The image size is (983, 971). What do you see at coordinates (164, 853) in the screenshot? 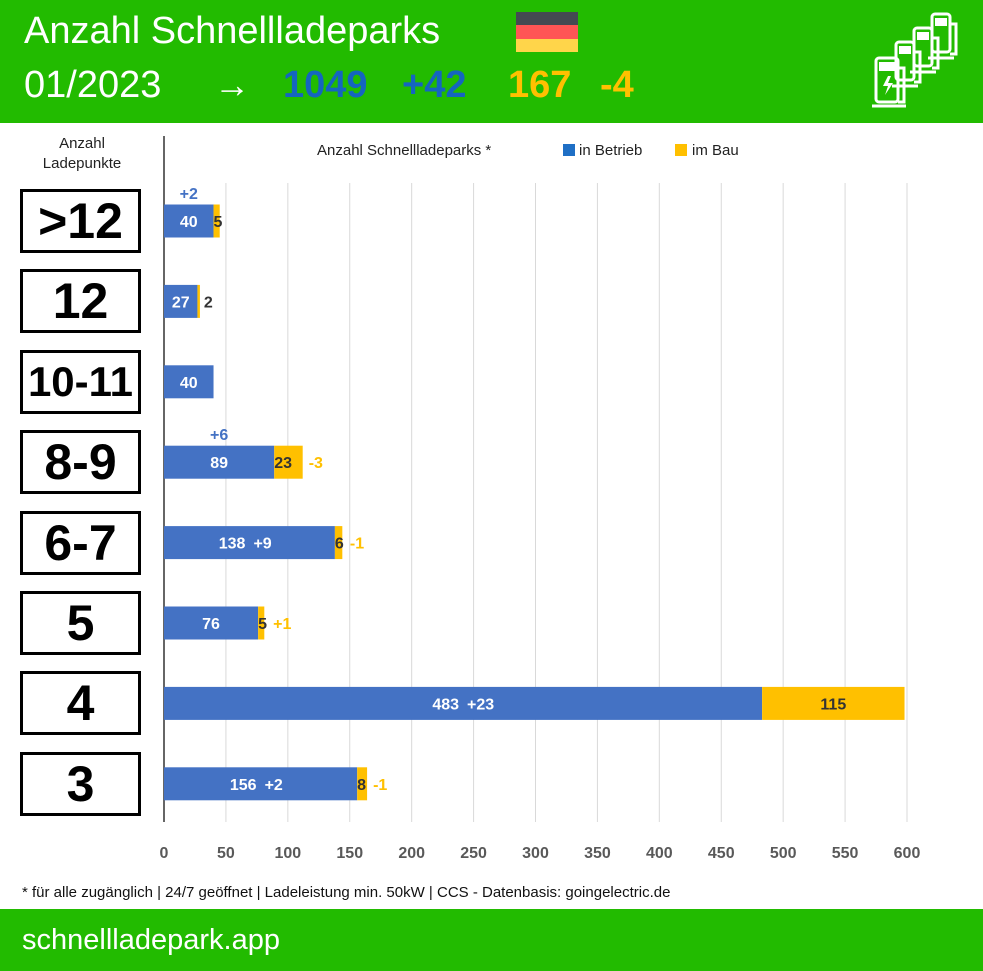
I see `x-tick-label: 0` at bounding box center [164, 853].